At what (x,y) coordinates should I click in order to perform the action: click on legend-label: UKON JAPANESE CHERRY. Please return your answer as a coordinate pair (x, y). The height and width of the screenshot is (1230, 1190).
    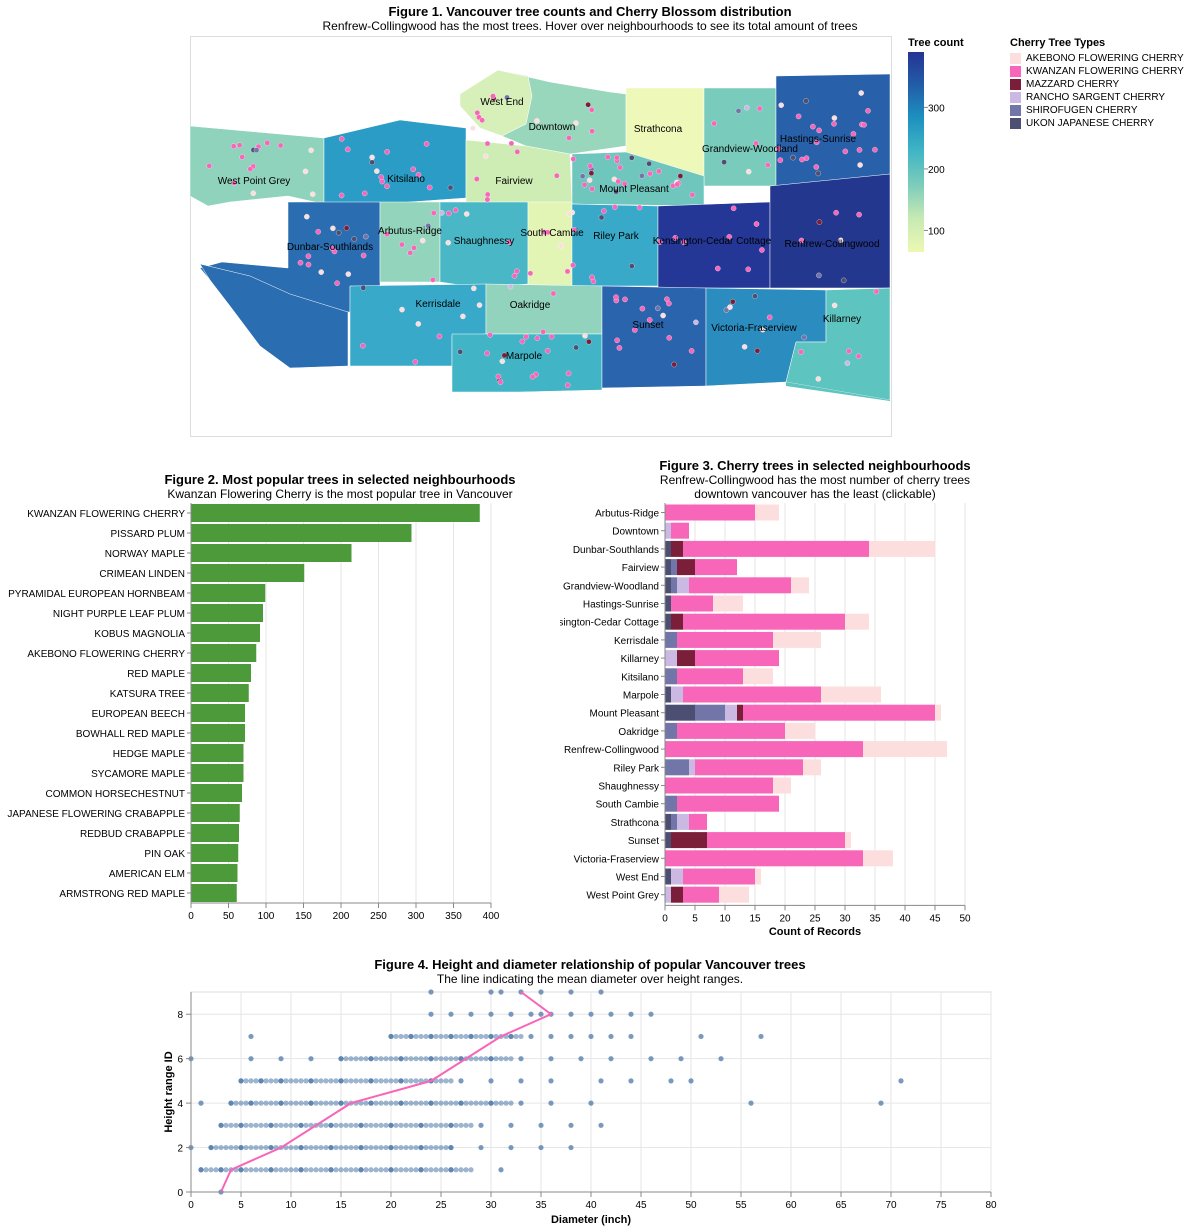
    Looking at the image, I should click on (1090, 123).